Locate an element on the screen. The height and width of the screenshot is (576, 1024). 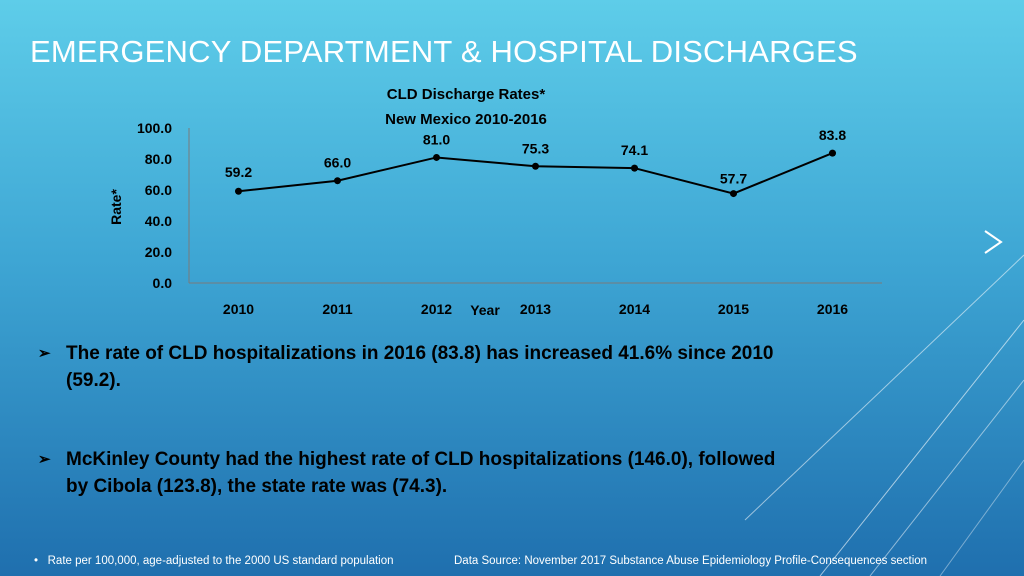
x-tick-label: 2014 is located at coordinates (634, 309).